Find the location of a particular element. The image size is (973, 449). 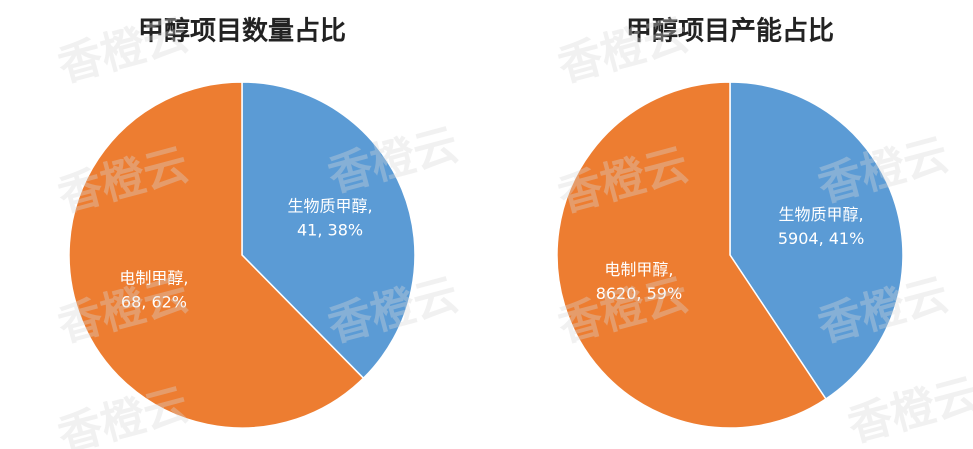

value-label: 41, 38% is located at coordinates (330, 229).